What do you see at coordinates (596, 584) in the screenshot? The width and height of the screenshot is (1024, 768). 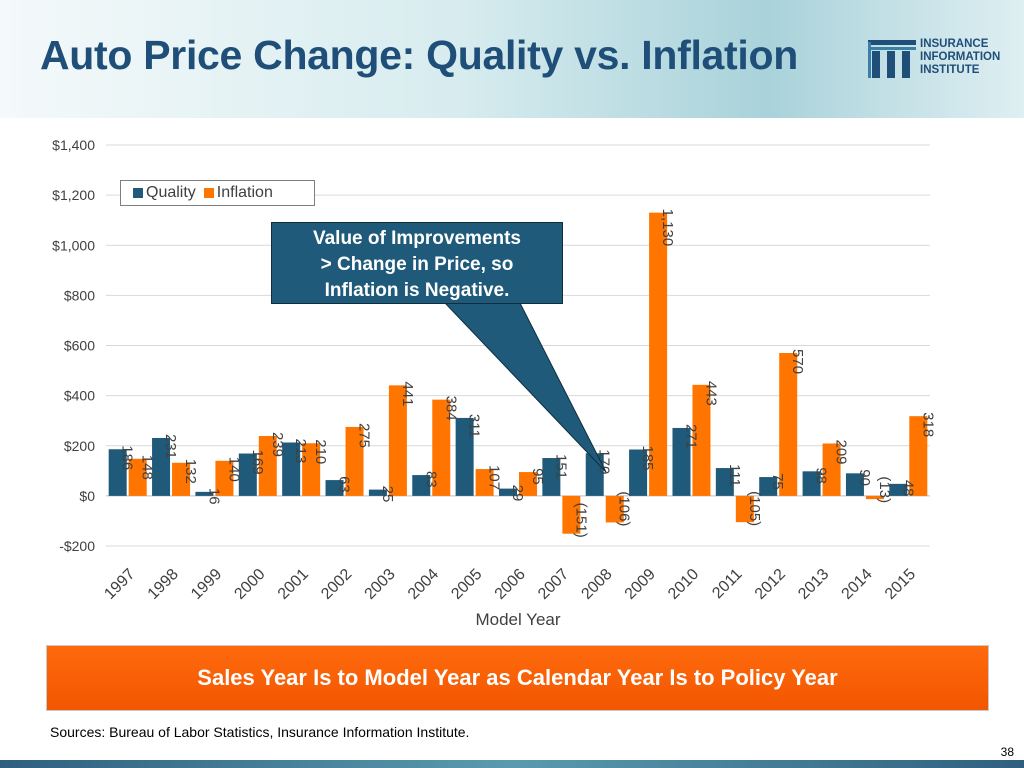 I see `x-tick-label: 2008` at bounding box center [596, 584].